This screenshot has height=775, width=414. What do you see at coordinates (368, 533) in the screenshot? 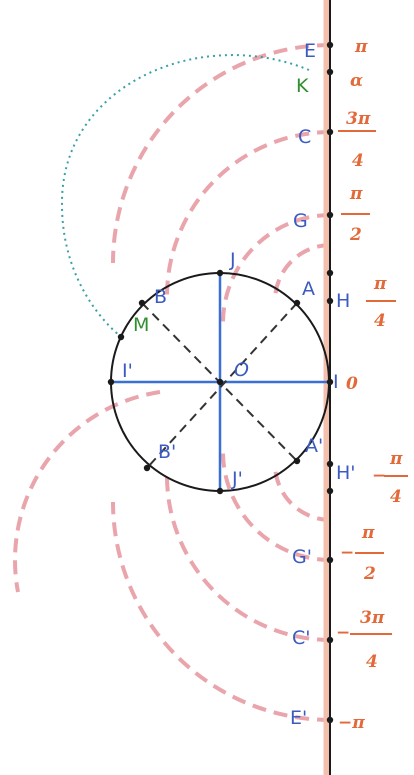
I see `value-neg-pi-2-num: π` at bounding box center [368, 533].